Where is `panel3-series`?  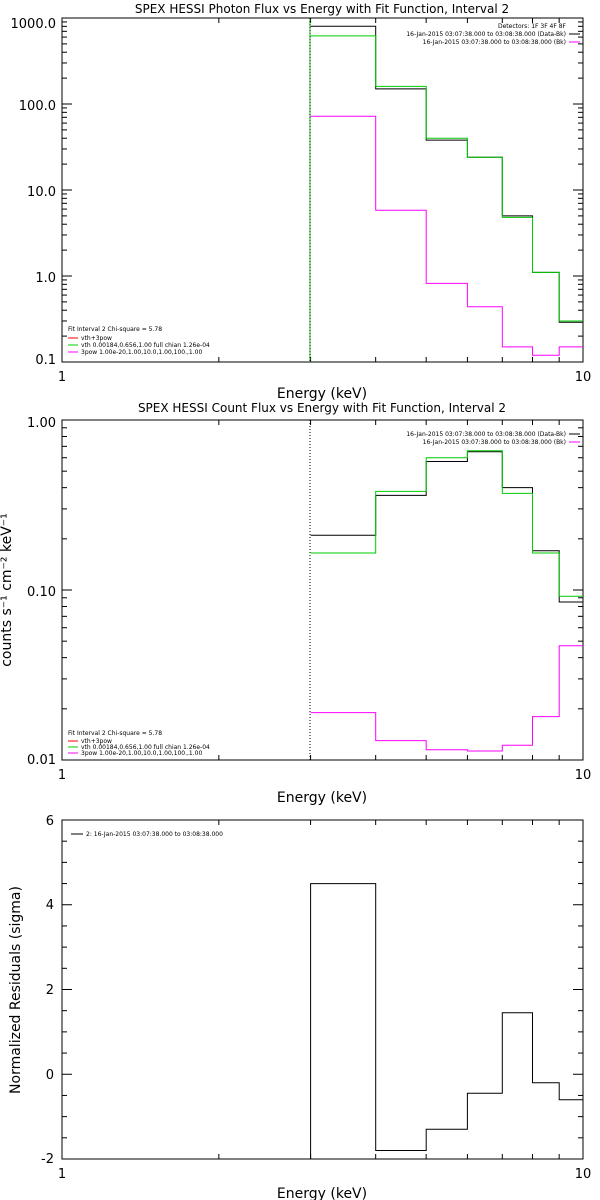
panel3-series is located at coordinates (446, 1021).